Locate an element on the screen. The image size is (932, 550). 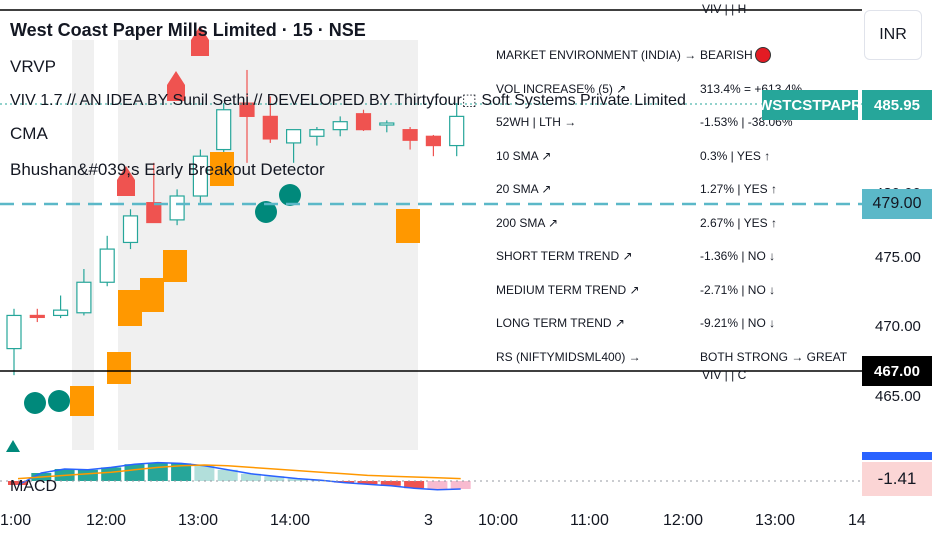
price-label-470: 470.00 is located at coordinates (898, 326).